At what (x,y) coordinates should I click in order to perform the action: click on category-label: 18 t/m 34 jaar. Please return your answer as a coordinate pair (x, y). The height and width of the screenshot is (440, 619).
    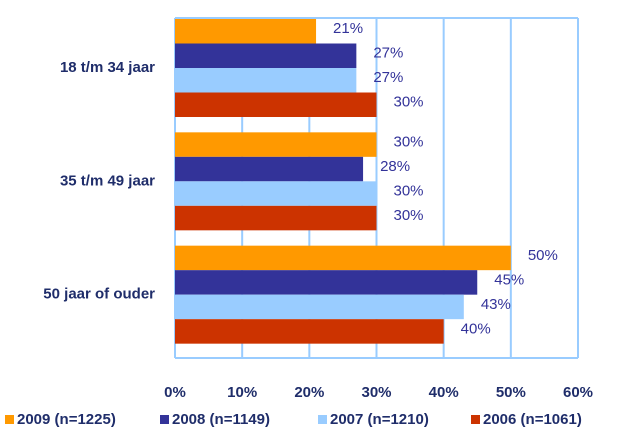
    Looking at the image, I should click on (107, 67).